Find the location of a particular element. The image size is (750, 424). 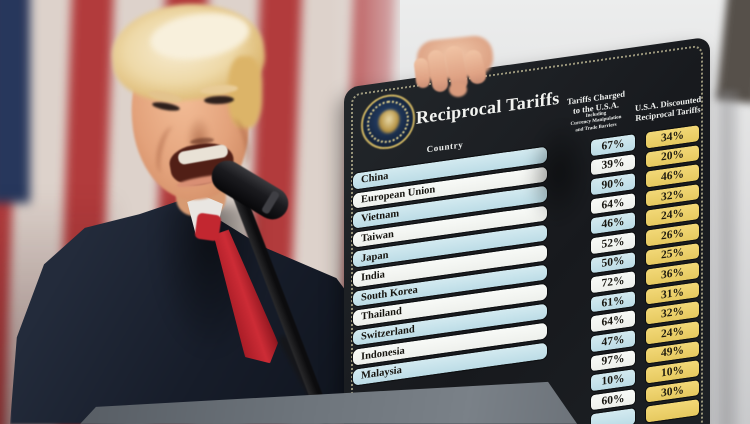

right-edge-shading is located at coordinates (726, 257).